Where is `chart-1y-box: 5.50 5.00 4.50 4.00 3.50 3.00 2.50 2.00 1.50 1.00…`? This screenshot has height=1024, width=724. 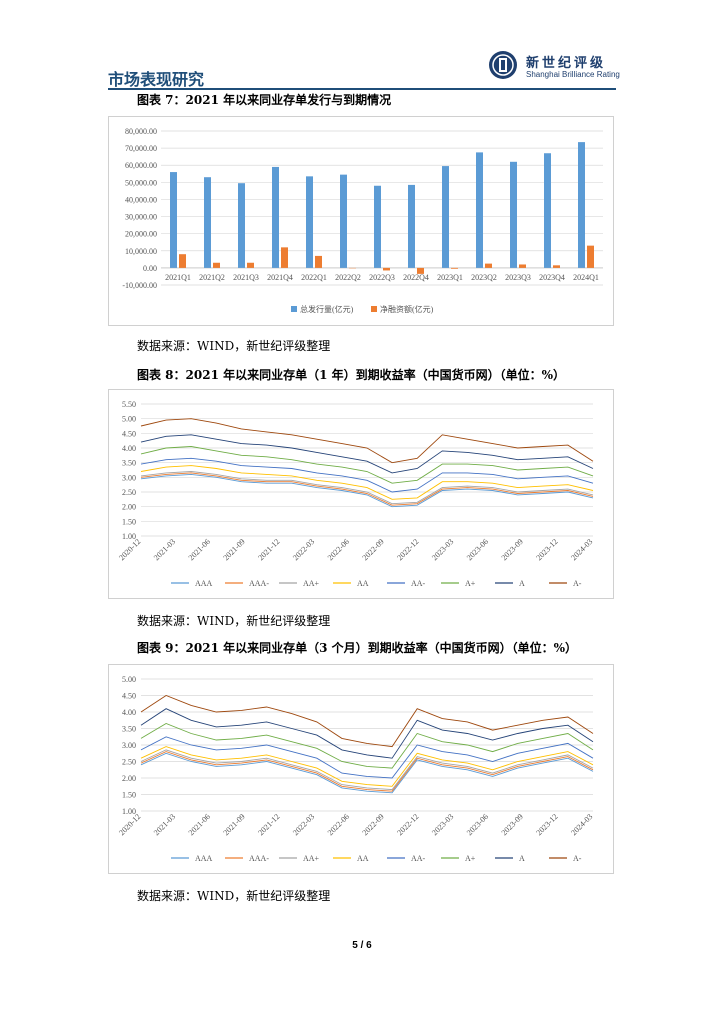
chart-1y-box: 5.50 5.00 4.50 4.00 3.50 3.00 2.50 2.00 1.50 1.00… is located at coordinates (361, 494).